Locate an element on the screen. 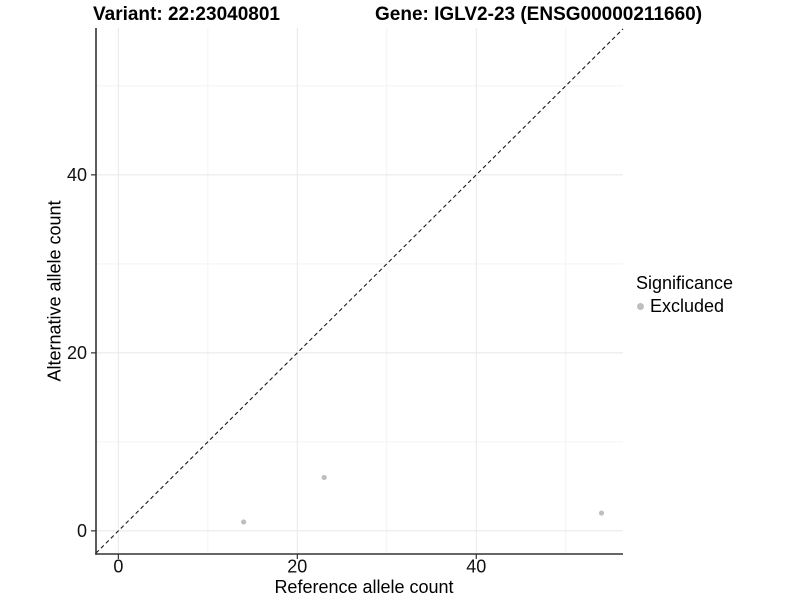  y-axis-title: Alternative allele count is located at coordinates (54, 291).